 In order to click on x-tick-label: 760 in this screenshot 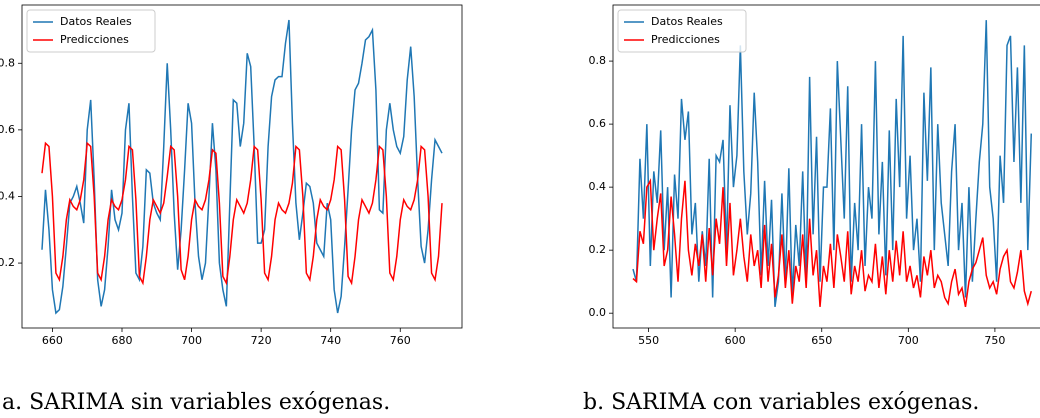, I will do `click(400, 340)`.